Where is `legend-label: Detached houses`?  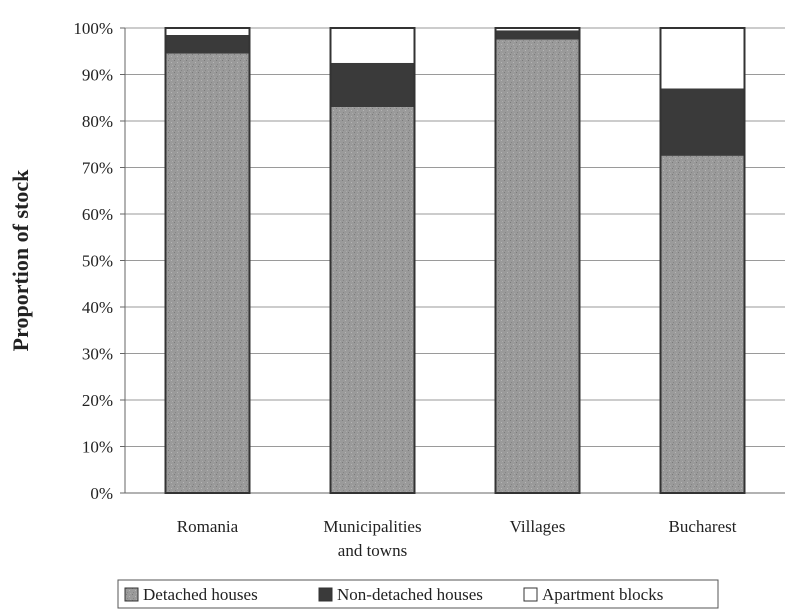
legend-label: Detached houses is located at coordinates (200, 594).